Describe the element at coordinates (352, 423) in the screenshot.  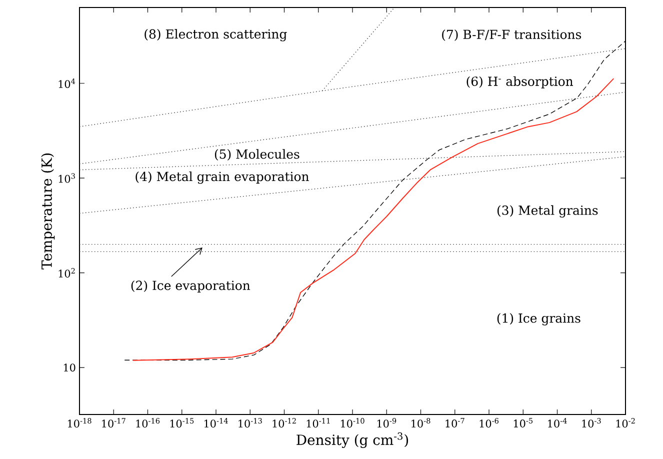
I see `x-tick-label: 10$^{-10}$` at that location.